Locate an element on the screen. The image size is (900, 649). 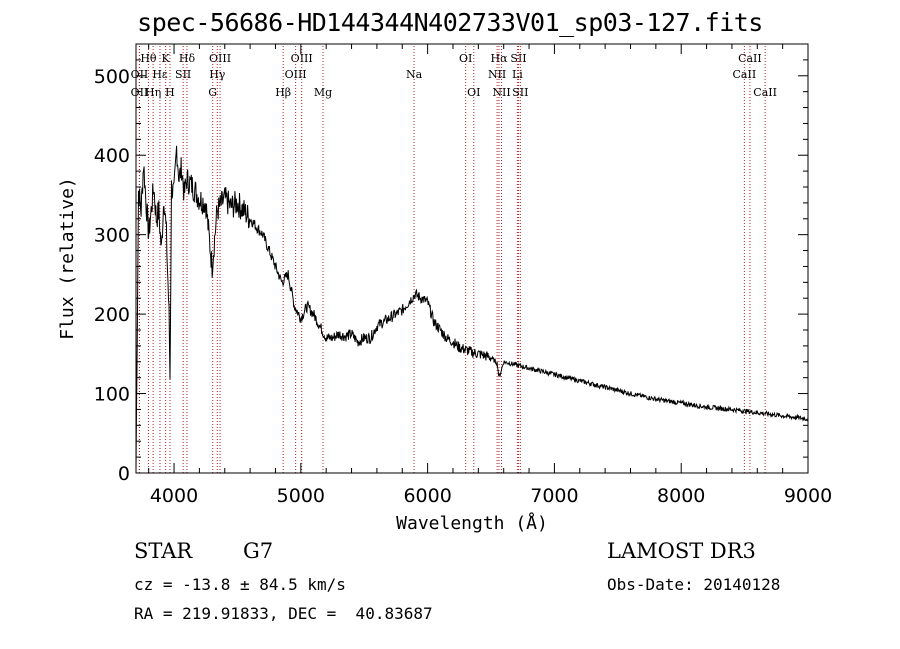
y-tick-label: 400 is located at coordinates (112, 156).